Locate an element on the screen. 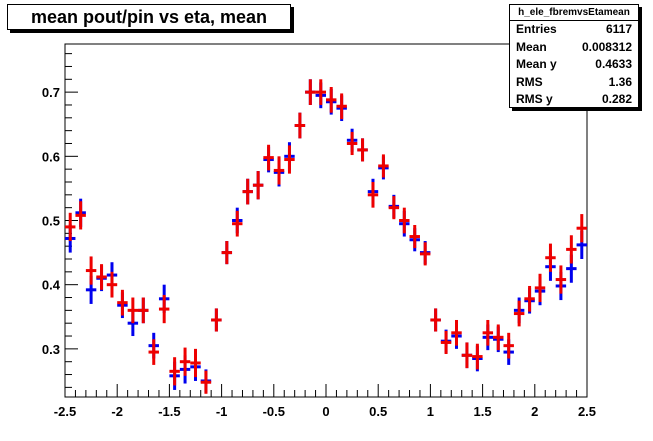 Image resolution: width=653 pixels, height=441 pixels. stats-value: 0.008312 is located at coordinates (606, 46).